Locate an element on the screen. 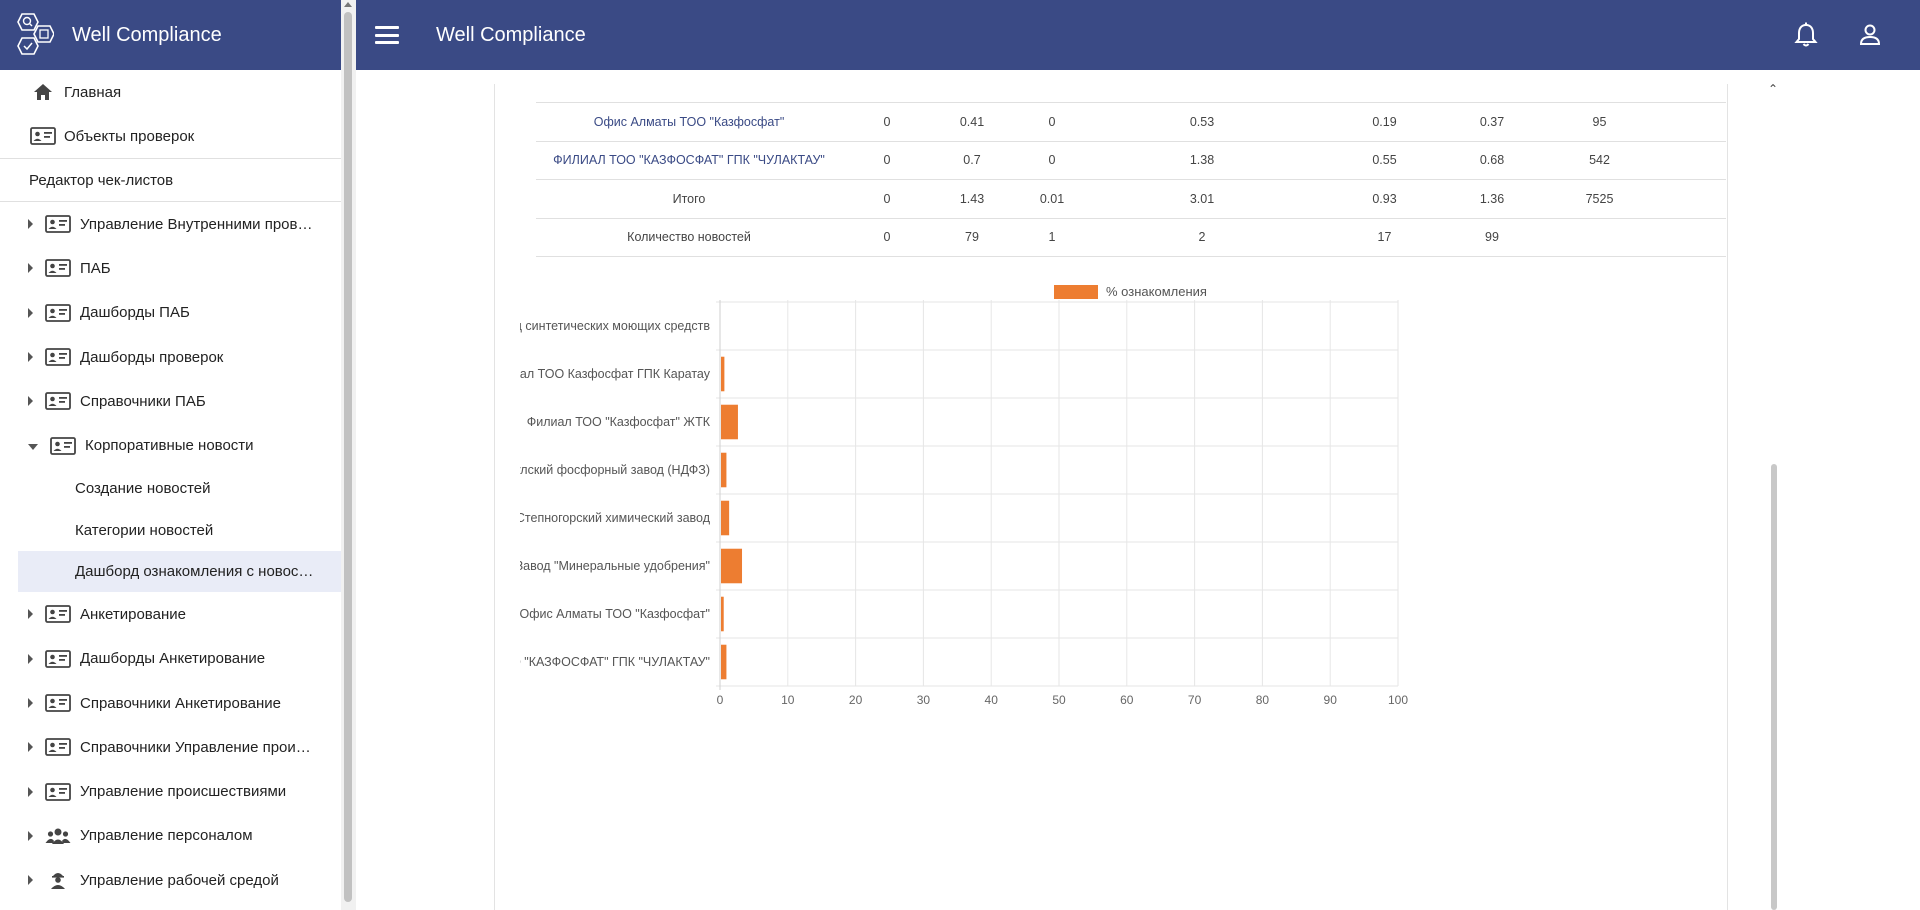 The image size is (1920, 910). sidebar-group-personnel: Управление персоналом is located at coordinates (170, 836).